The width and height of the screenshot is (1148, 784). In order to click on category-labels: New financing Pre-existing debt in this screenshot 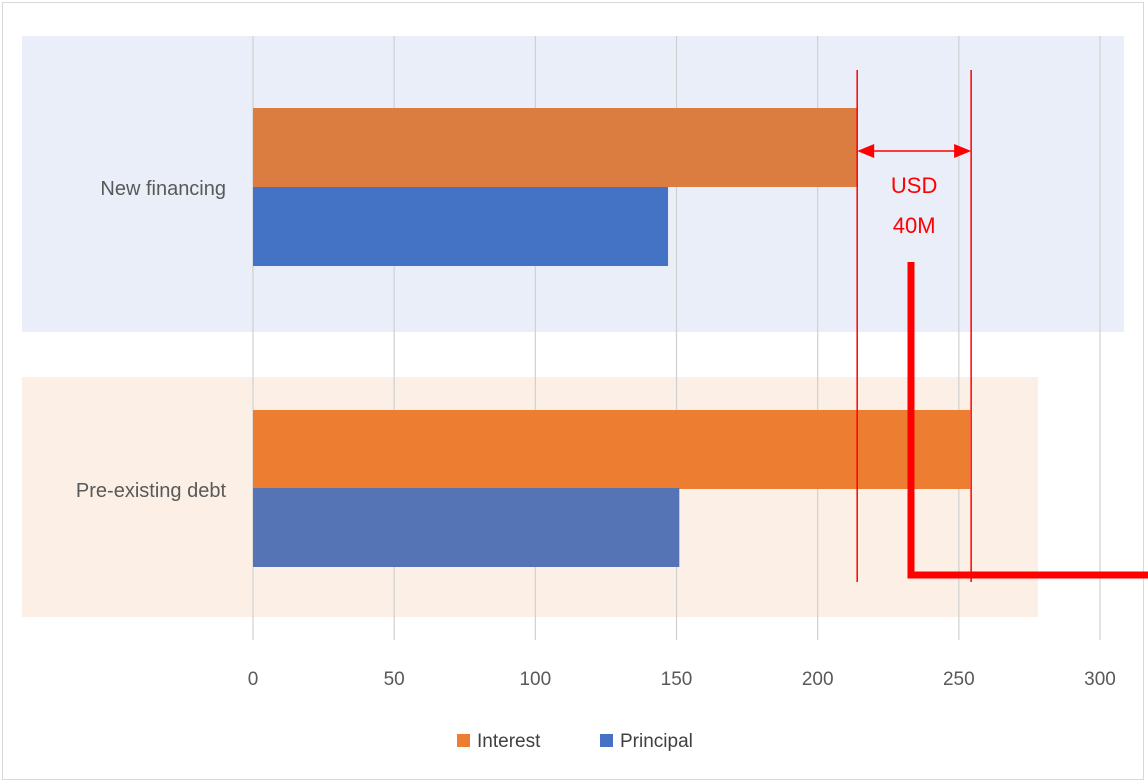, I will do `click(151, 340)`.